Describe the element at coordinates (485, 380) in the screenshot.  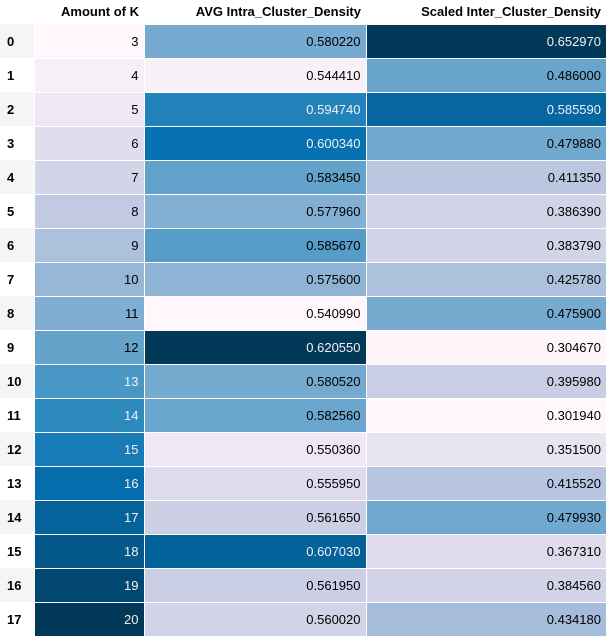
I see `scaled-inter-cluster-density-cell: 0.395980` at that location.